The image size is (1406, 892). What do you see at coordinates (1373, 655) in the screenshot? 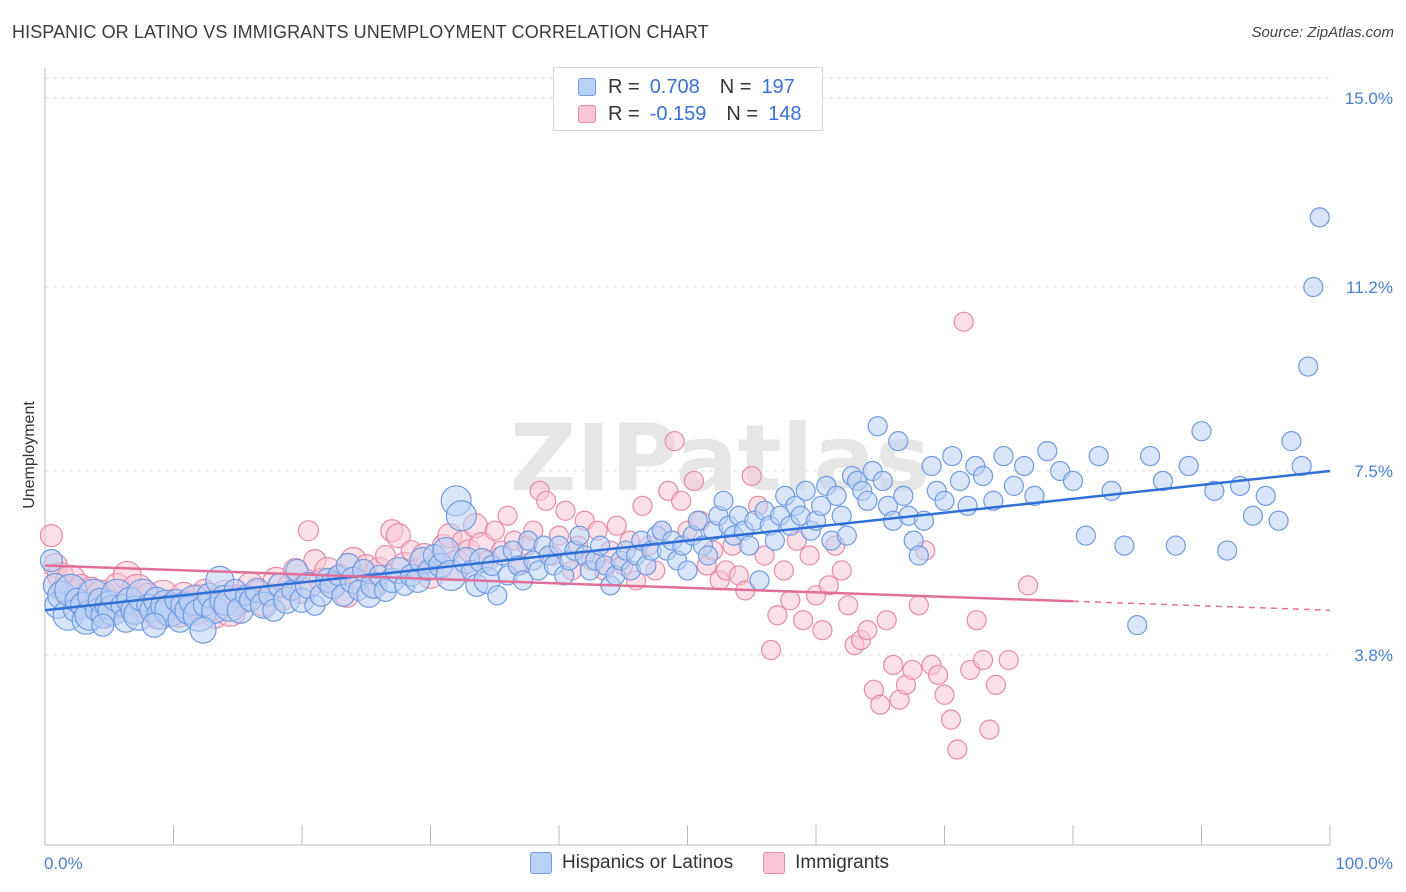
I see `y-tick-label: 3.8%` at bounding box center [1373, 655].